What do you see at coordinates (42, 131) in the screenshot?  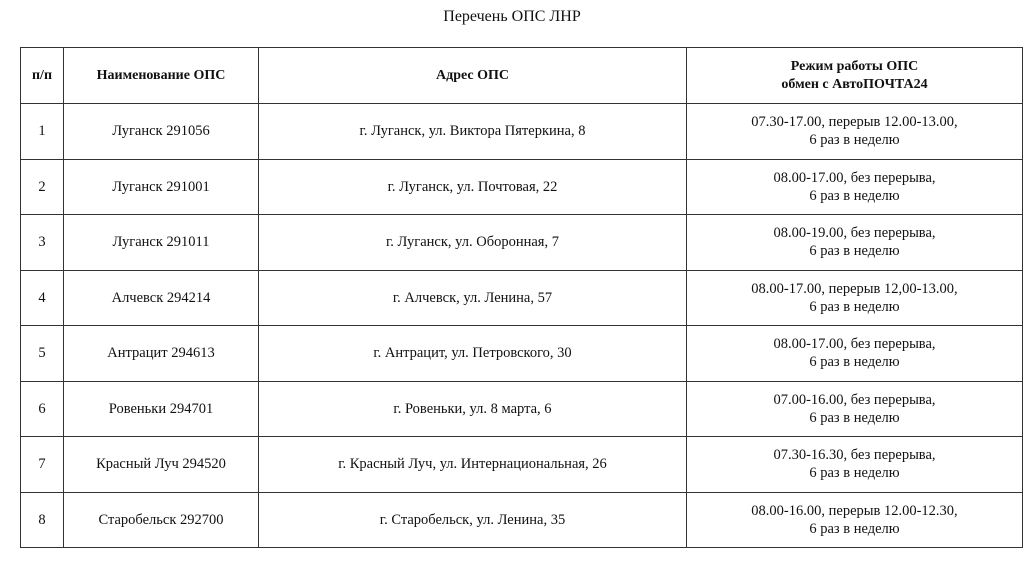 I see `cell-num: 1` at bounding box center [42, 131].